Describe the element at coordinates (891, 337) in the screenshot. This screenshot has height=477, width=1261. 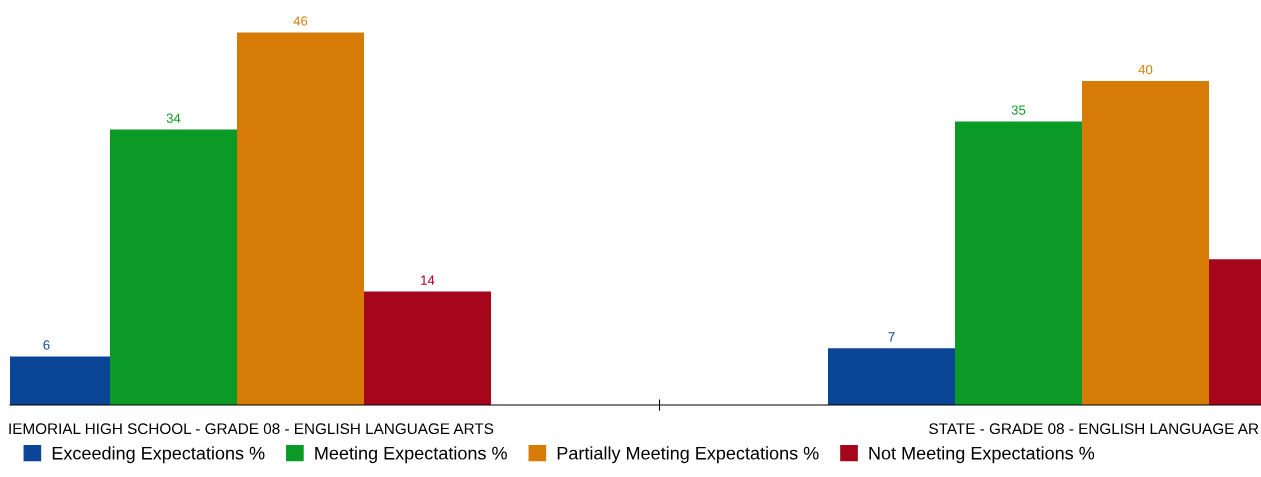
I see `data-label: 7` at that location.